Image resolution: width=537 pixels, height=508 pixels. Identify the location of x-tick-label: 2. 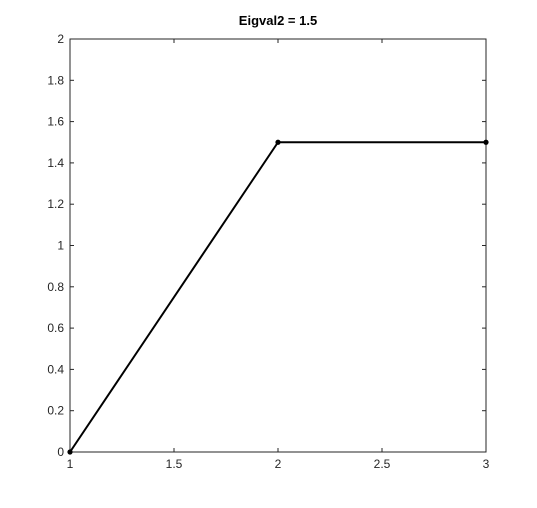
(278, 464).